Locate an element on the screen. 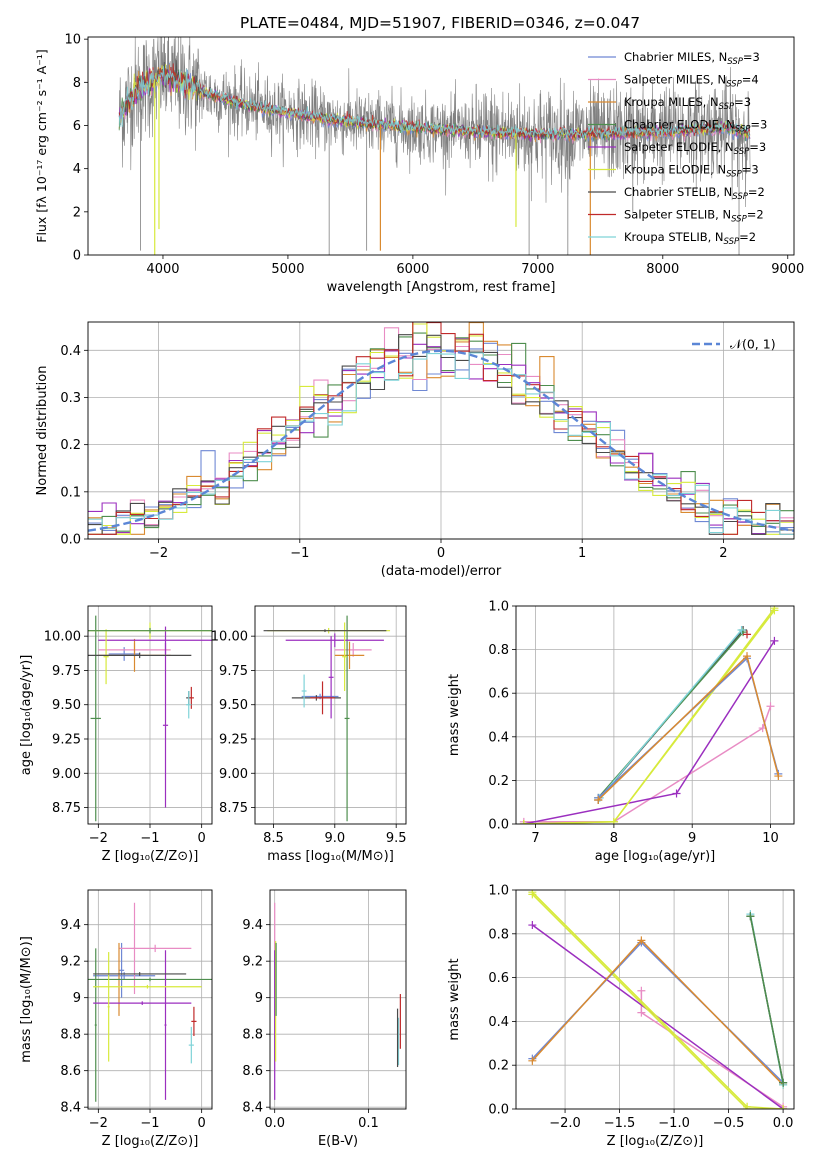 The height and width of the screenshot is (1170, 819). x-tick-label: 9 is located at coordinates (692, 838).